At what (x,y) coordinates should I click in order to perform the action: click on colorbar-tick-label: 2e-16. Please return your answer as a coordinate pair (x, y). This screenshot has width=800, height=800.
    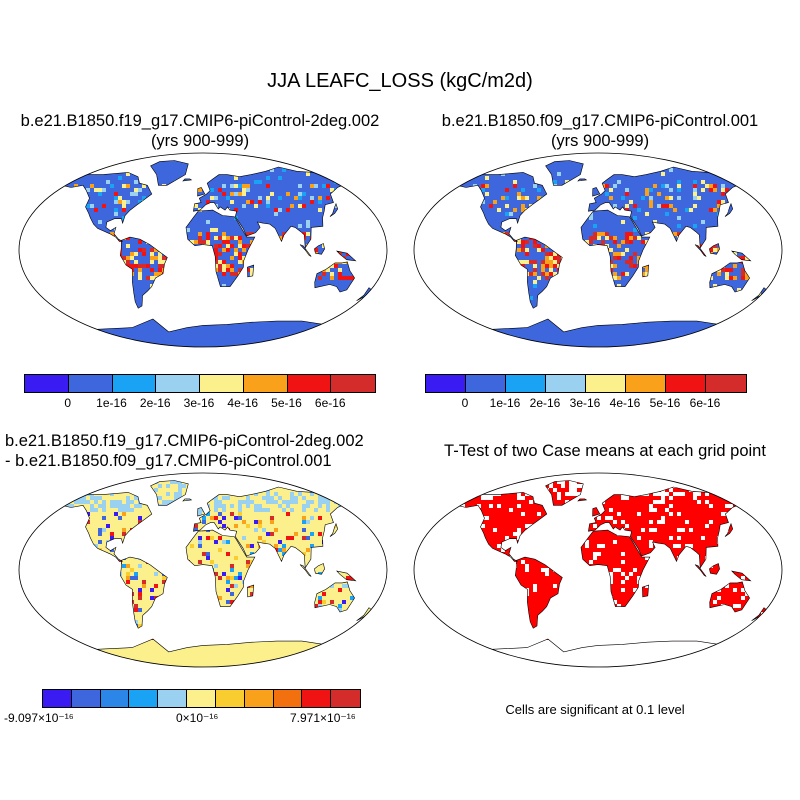
    Looking at the image, I should click on (155, 403).